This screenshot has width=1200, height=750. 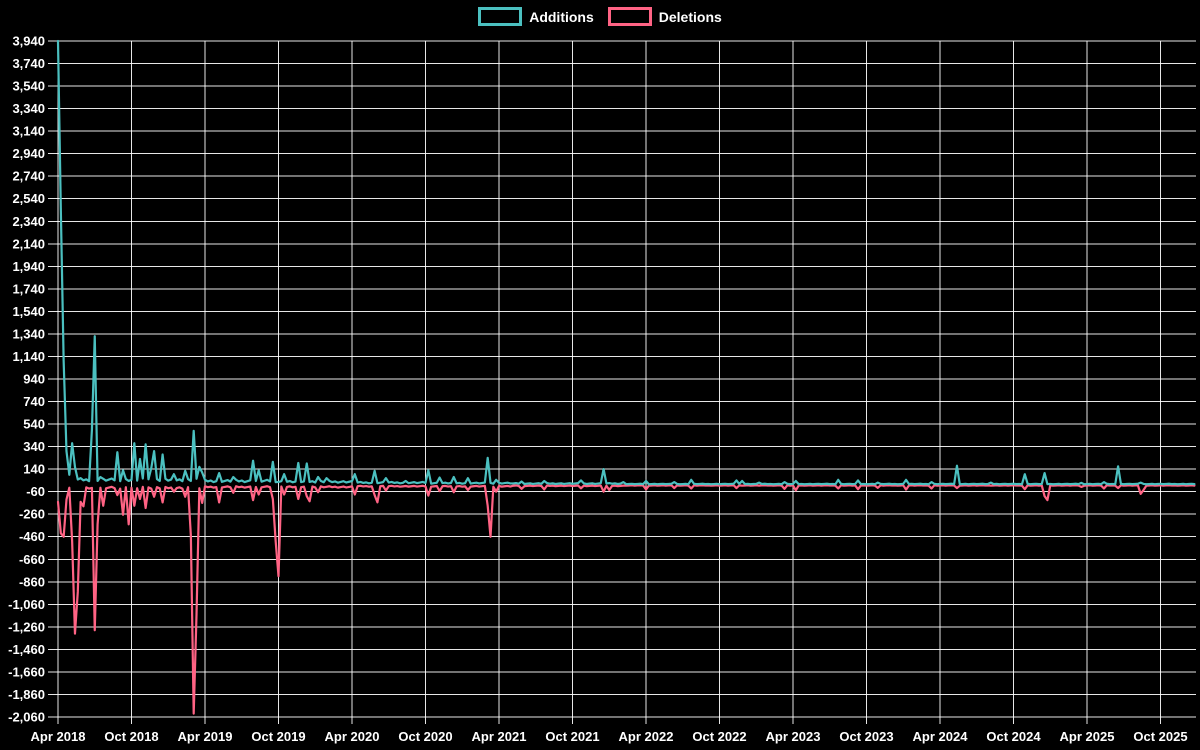 What do you see at coordinates (32, 559) in the screenshot?
I see `y-tick-label: -660` at bounding box center [32, 559].